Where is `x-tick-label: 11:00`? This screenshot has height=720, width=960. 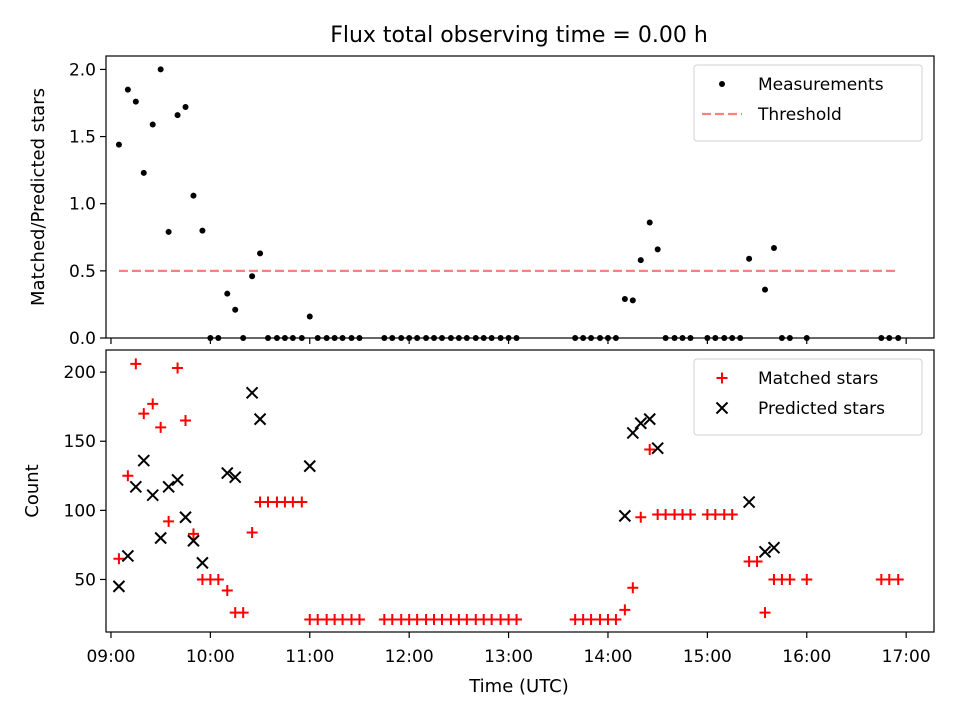 x-tick-label: 11:00 is located at coordinates (309, 657).